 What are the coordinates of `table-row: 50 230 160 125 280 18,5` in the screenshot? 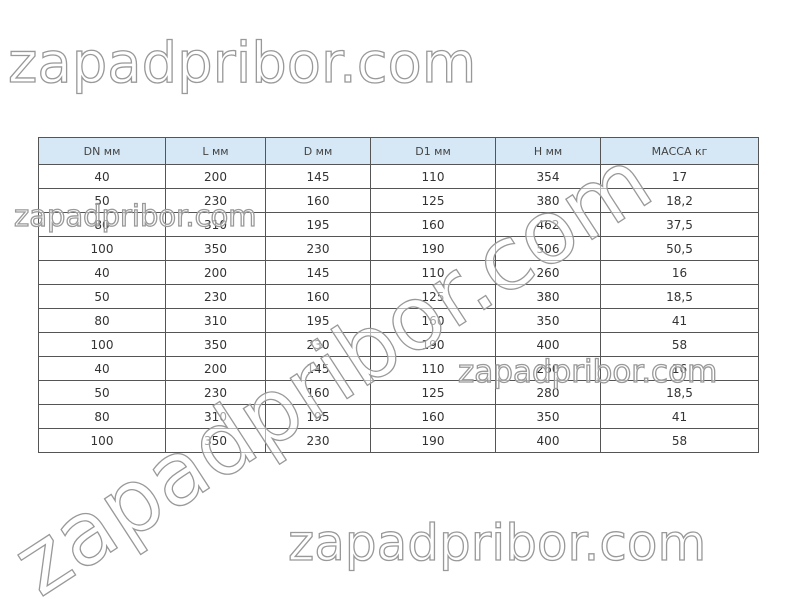 It's located at (398, 392).